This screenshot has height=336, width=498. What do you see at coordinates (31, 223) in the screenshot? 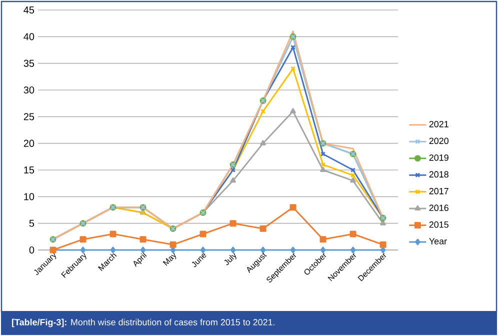
I see `y-tick-label: 5` at bounding box center [31, 223].